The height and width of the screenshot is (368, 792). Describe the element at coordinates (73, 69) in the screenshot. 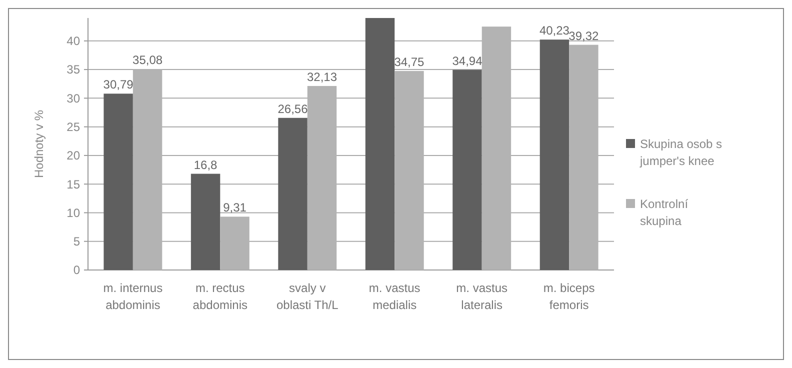

I see `y-tick-label: 35` at that location.